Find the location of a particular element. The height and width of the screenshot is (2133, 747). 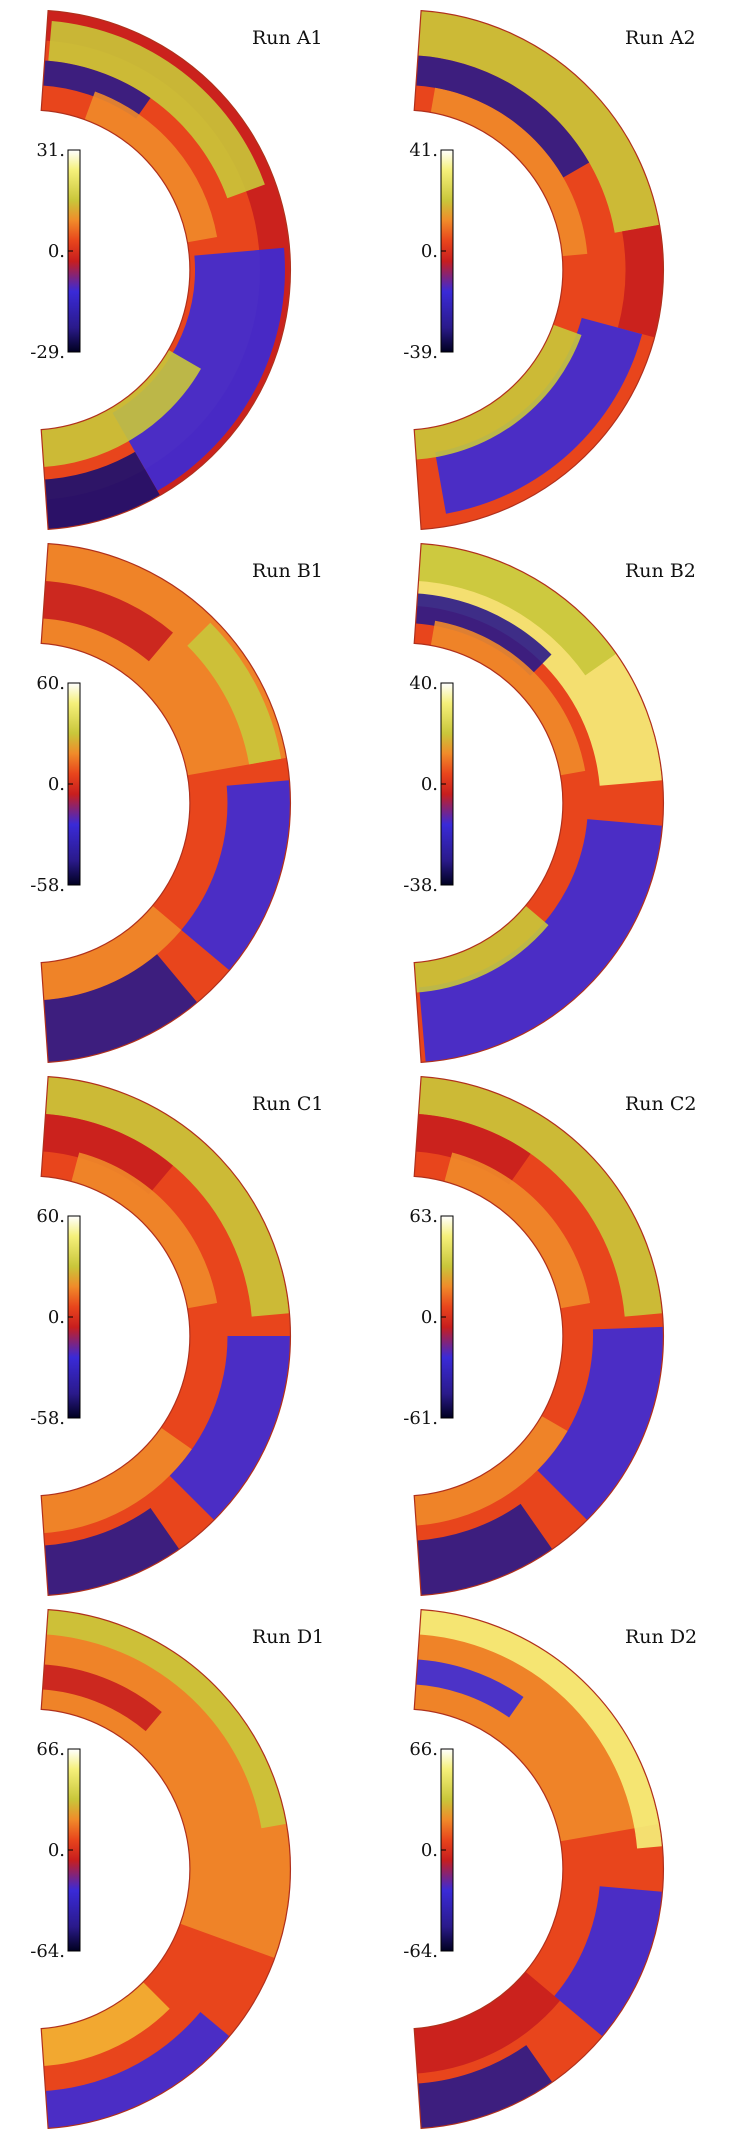

panel-run-a2: Run A2 41. 0. -39. is located at coordinates (549, 270).